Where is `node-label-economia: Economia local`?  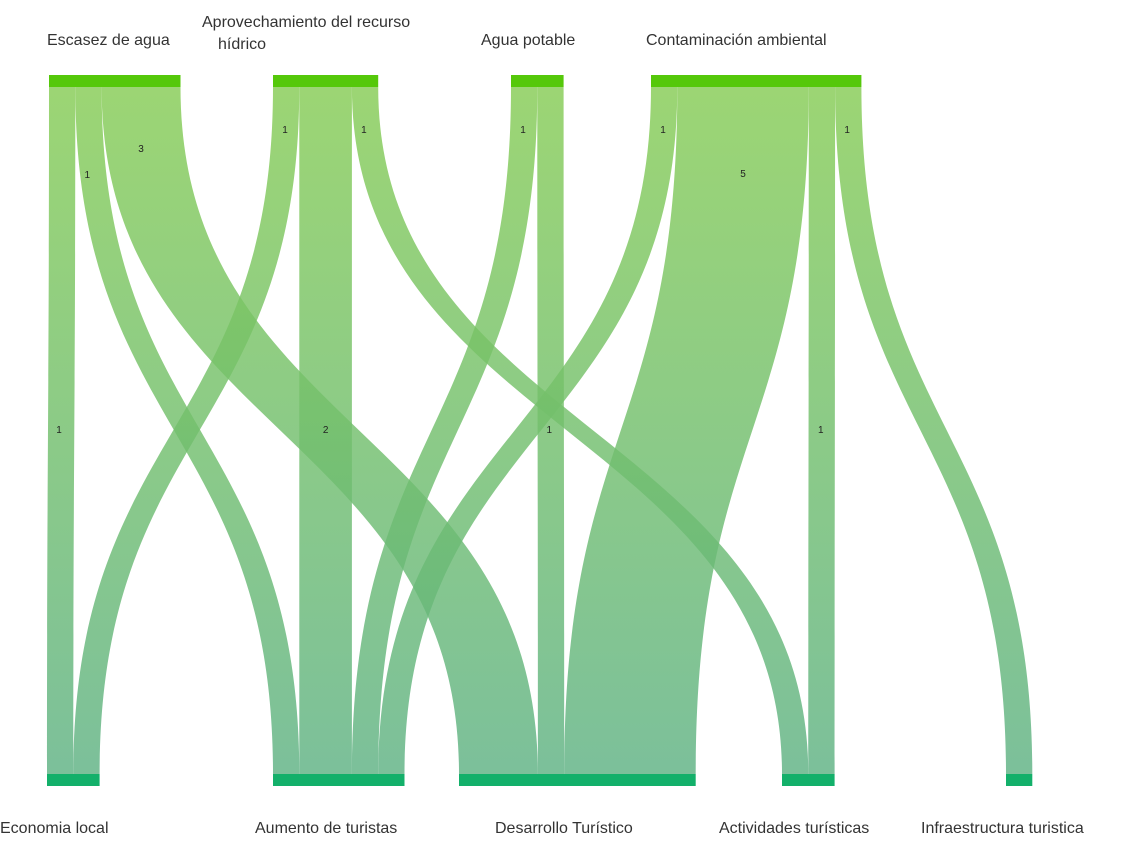 node-label-economia: Economia local is located at coordinates (54, 828).